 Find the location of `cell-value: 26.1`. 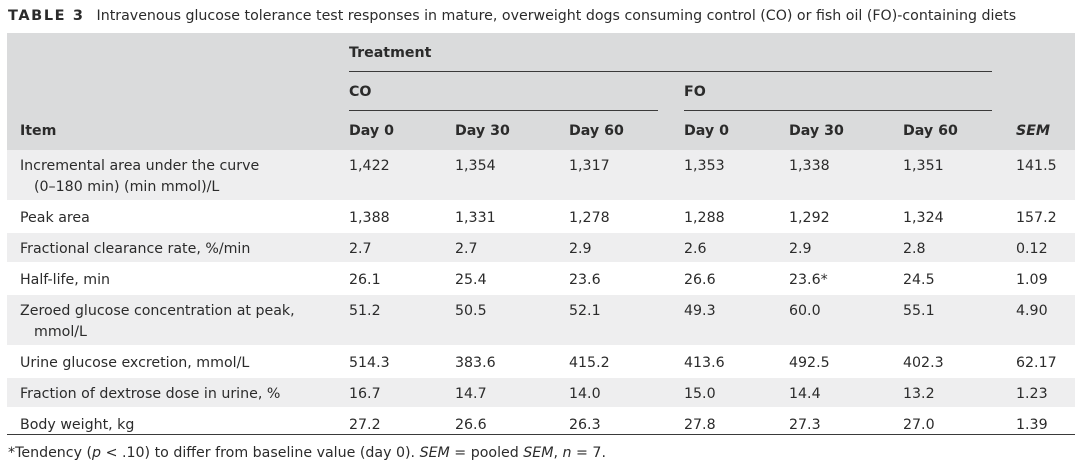

cell-value: 26.1 is located at coordinates (365, 280).